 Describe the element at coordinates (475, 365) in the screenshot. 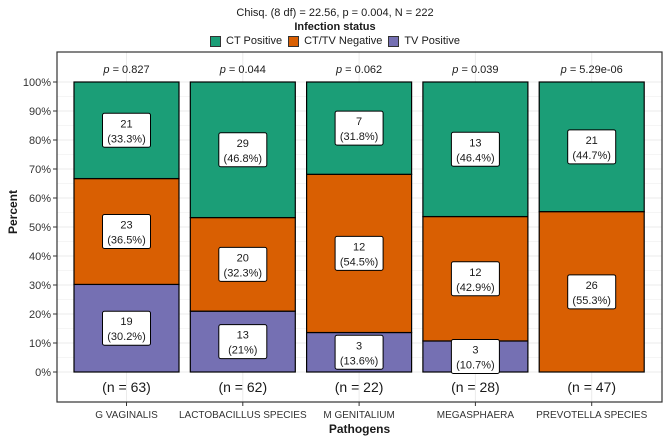

I see `data-label-percent: (10.7%)` at that location.